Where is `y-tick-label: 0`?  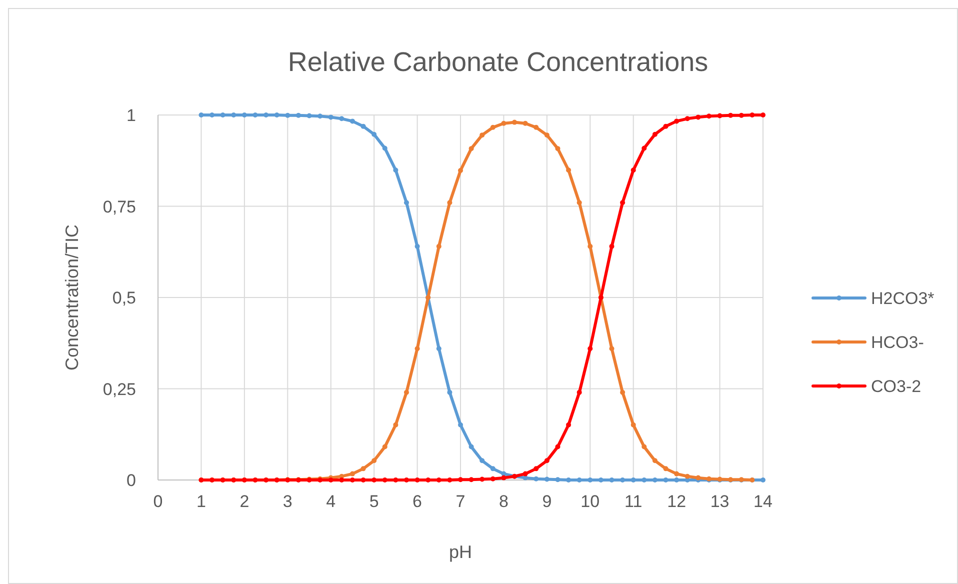 y-tick-label: 0 is located at coordinates (131, 480).